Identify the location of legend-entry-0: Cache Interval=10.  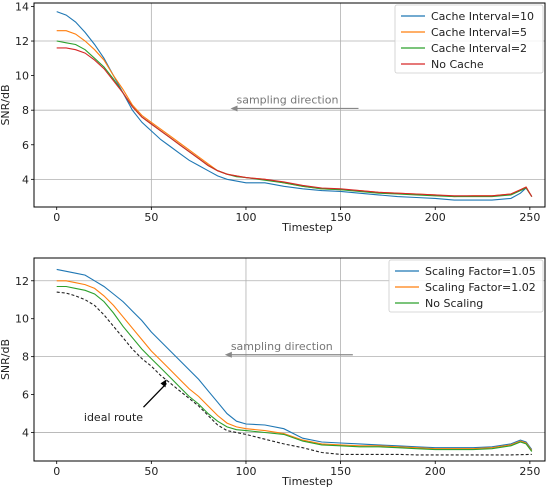
(482, 16).